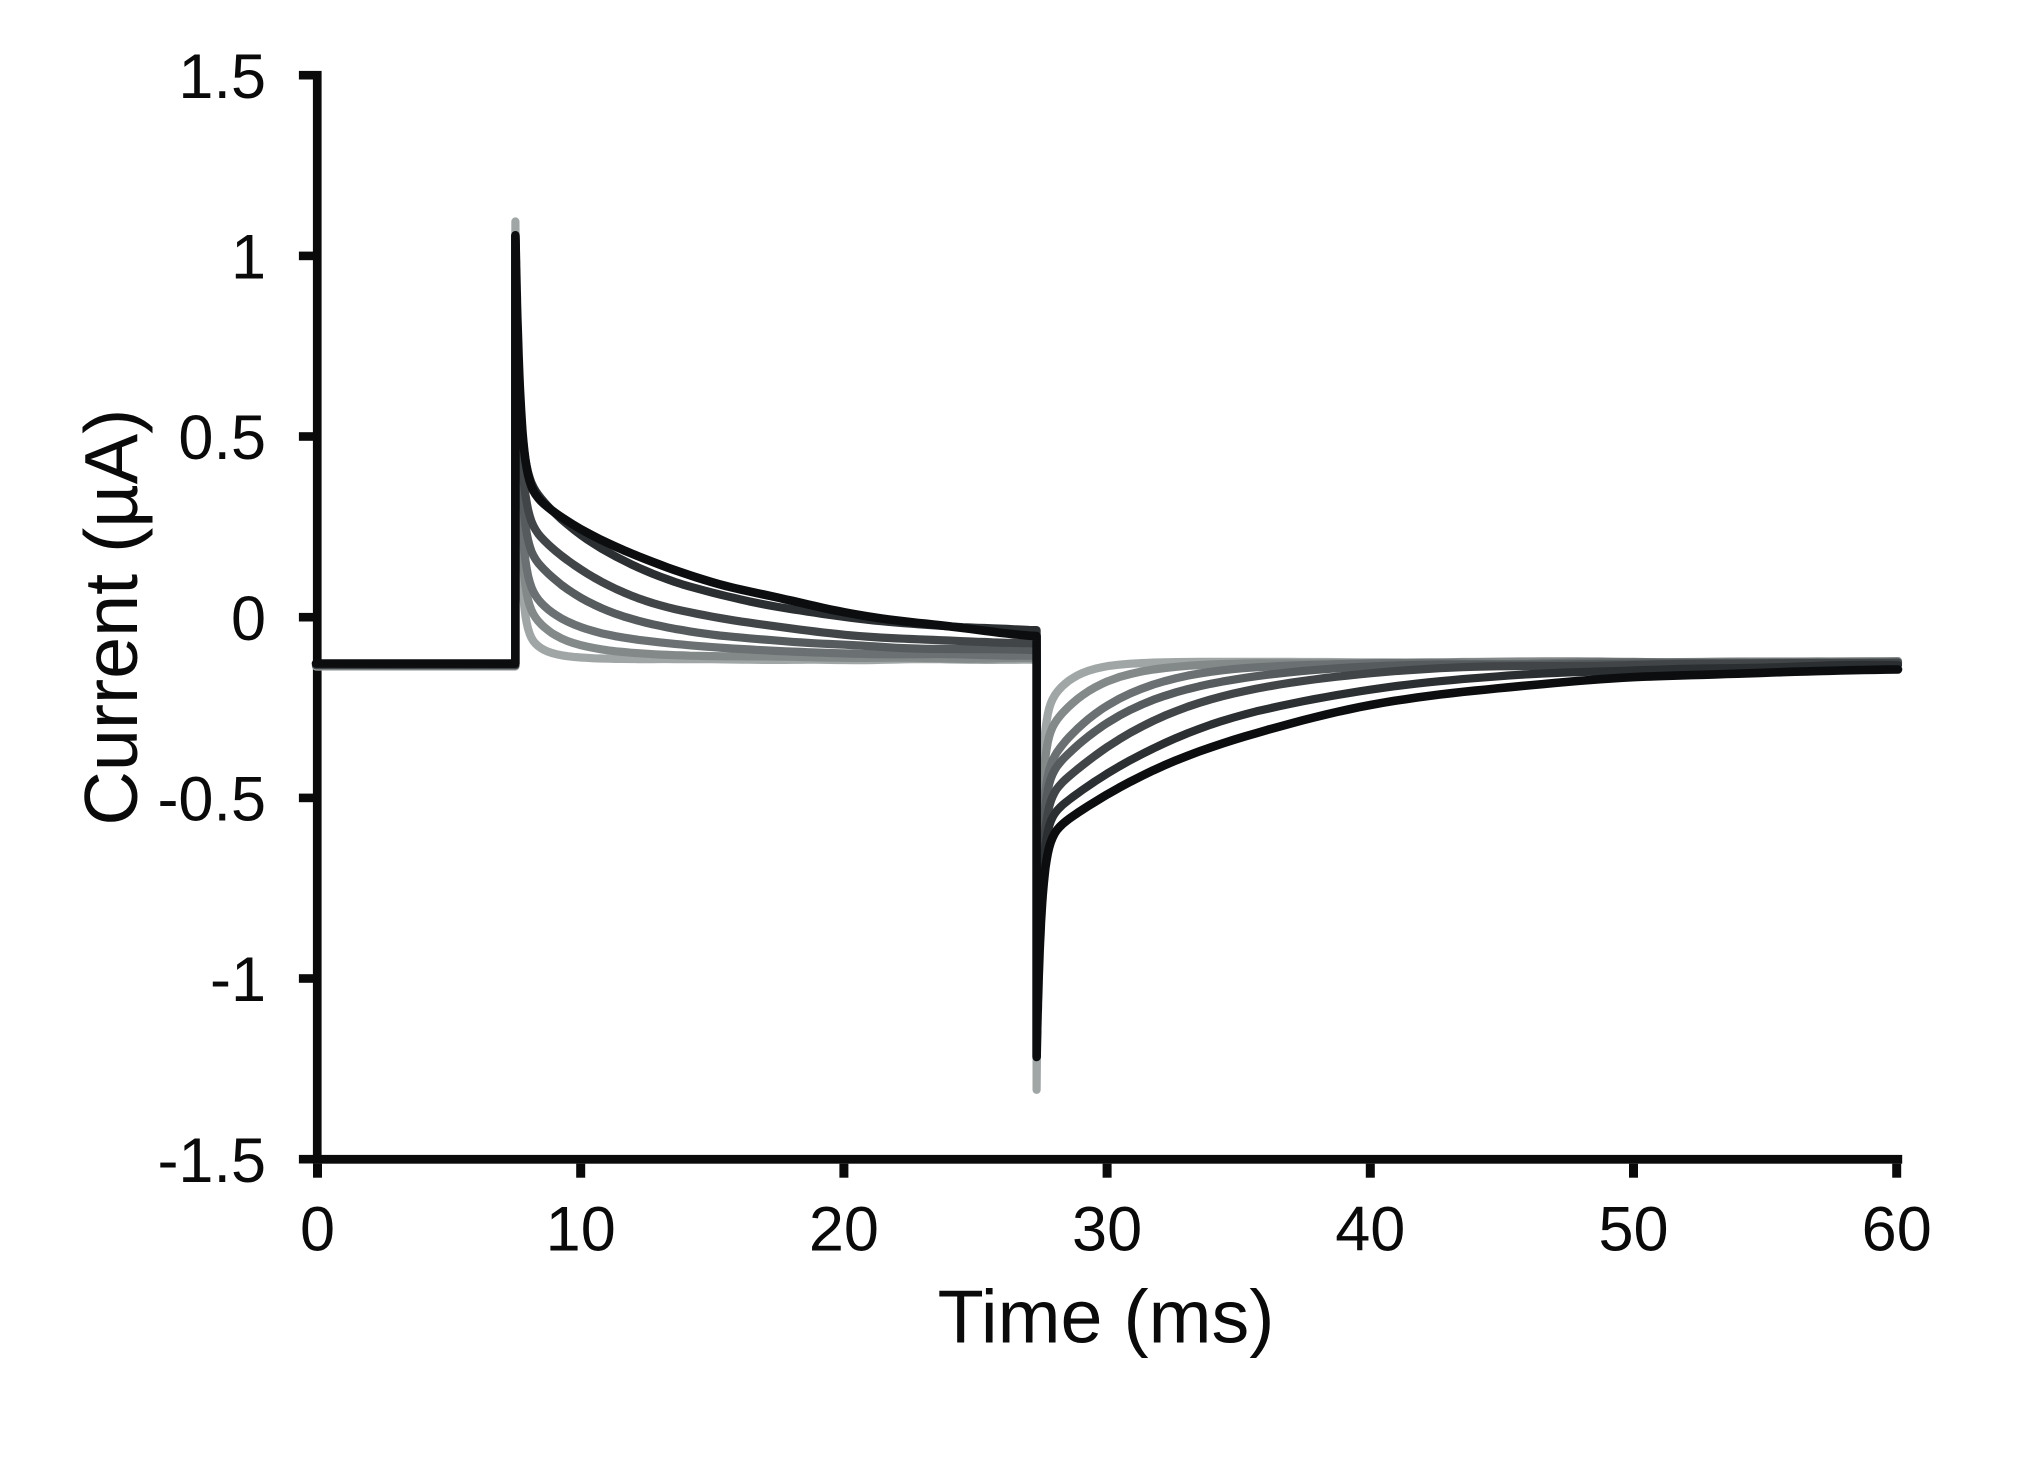 Image resolution: width=2043 pixels, height=1457 pixels. What do you see at coordinates (844, 1230) in the screenshot?
I see `svg-text: 20` at bounding box center [844, 1230].